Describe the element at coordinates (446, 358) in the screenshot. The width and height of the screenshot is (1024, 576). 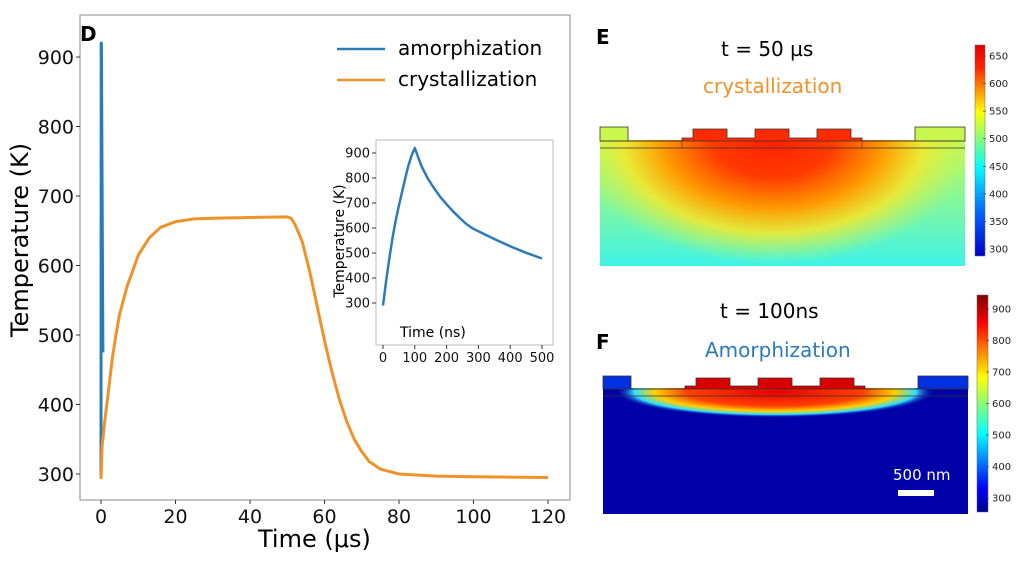
I see `inset-x-tick-label: 200` at that location.